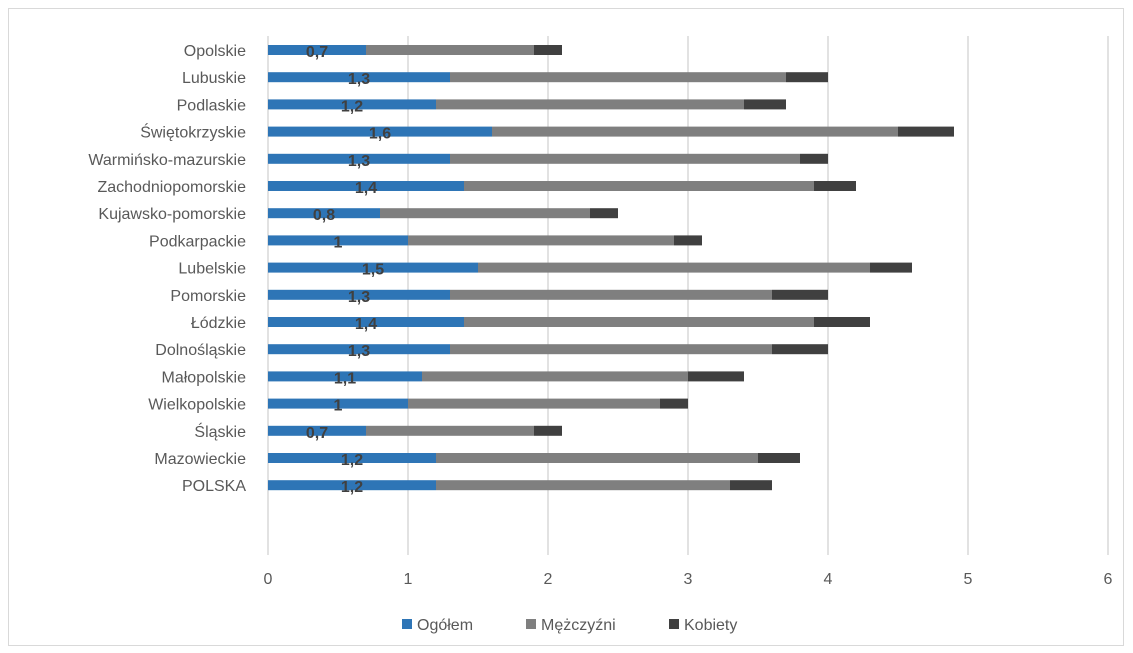 The width and height of the screenshot is (1133, 653). What do you see at coordinates (214, 486) in the screenshot?
I see `category-label: POLSKA` at bounding box center [214, 486].